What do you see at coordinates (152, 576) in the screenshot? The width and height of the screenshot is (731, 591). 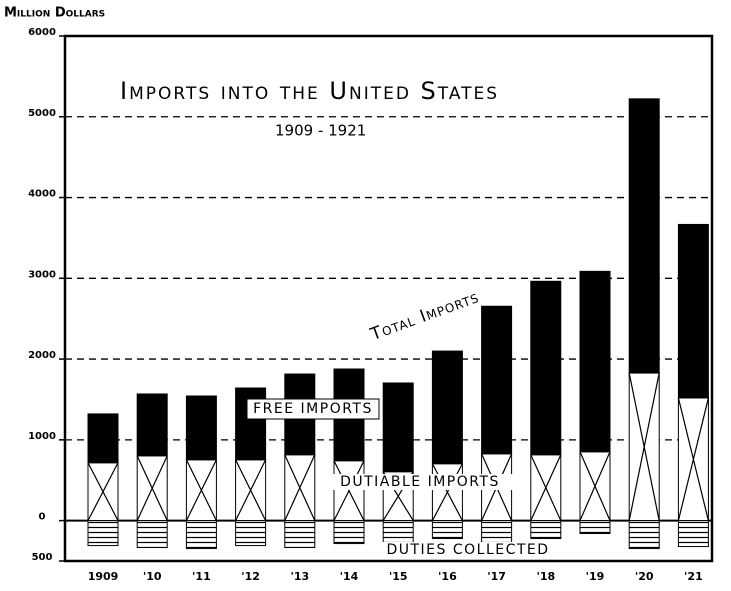 I see `x-tick-label: '10` at bounding box center [152, 576].